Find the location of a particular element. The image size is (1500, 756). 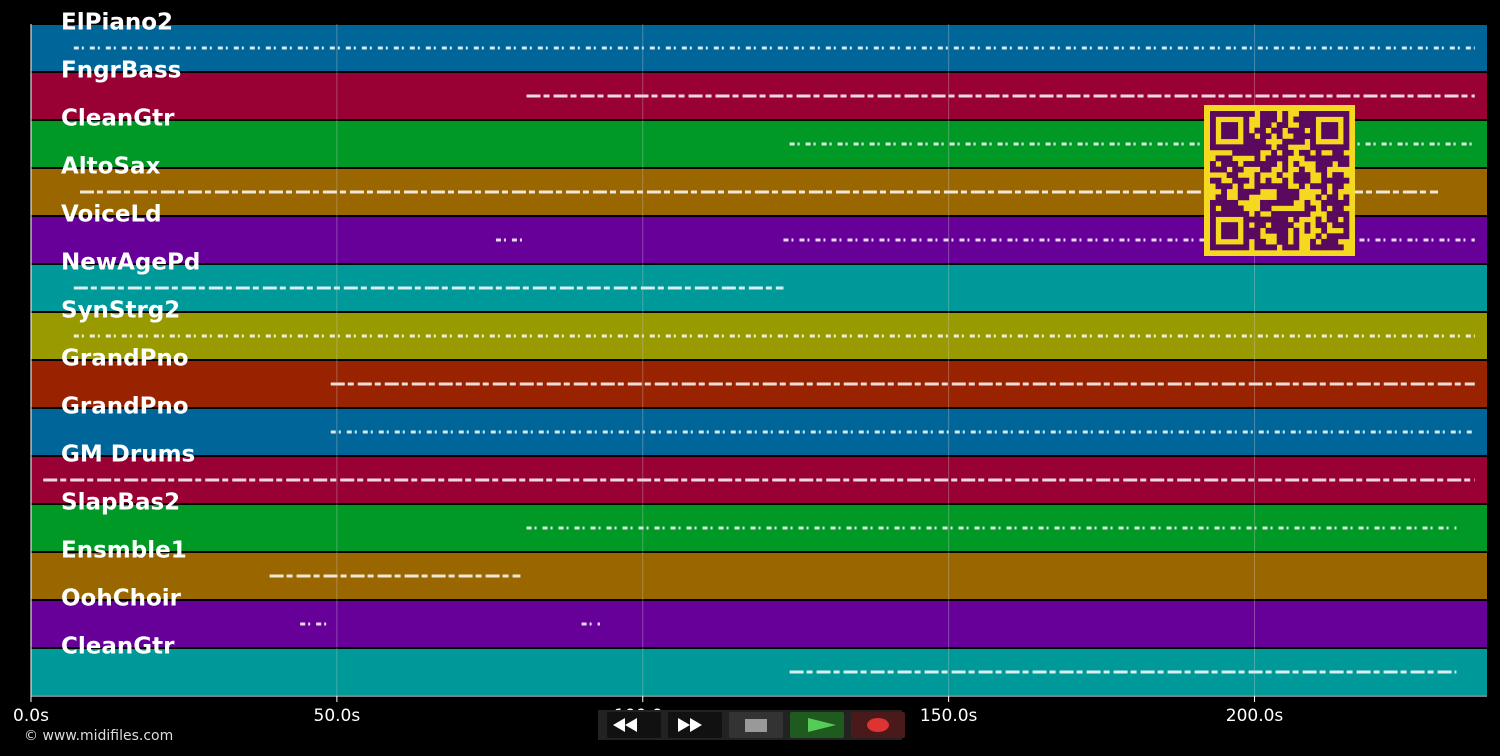

play-button is located at coordinates (817, 725).